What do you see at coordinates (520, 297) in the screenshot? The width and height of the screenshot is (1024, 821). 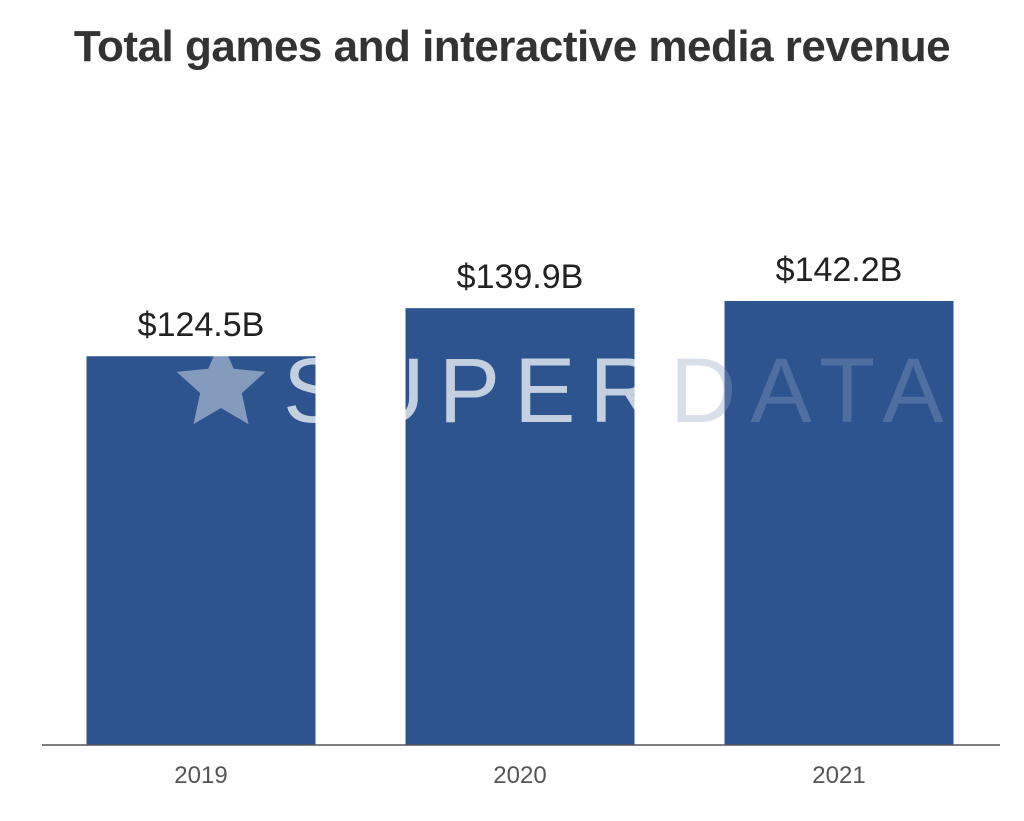 I see `value-labels-group: $124.5B $139.9B $142.2B` at bounding box center [520, 297].